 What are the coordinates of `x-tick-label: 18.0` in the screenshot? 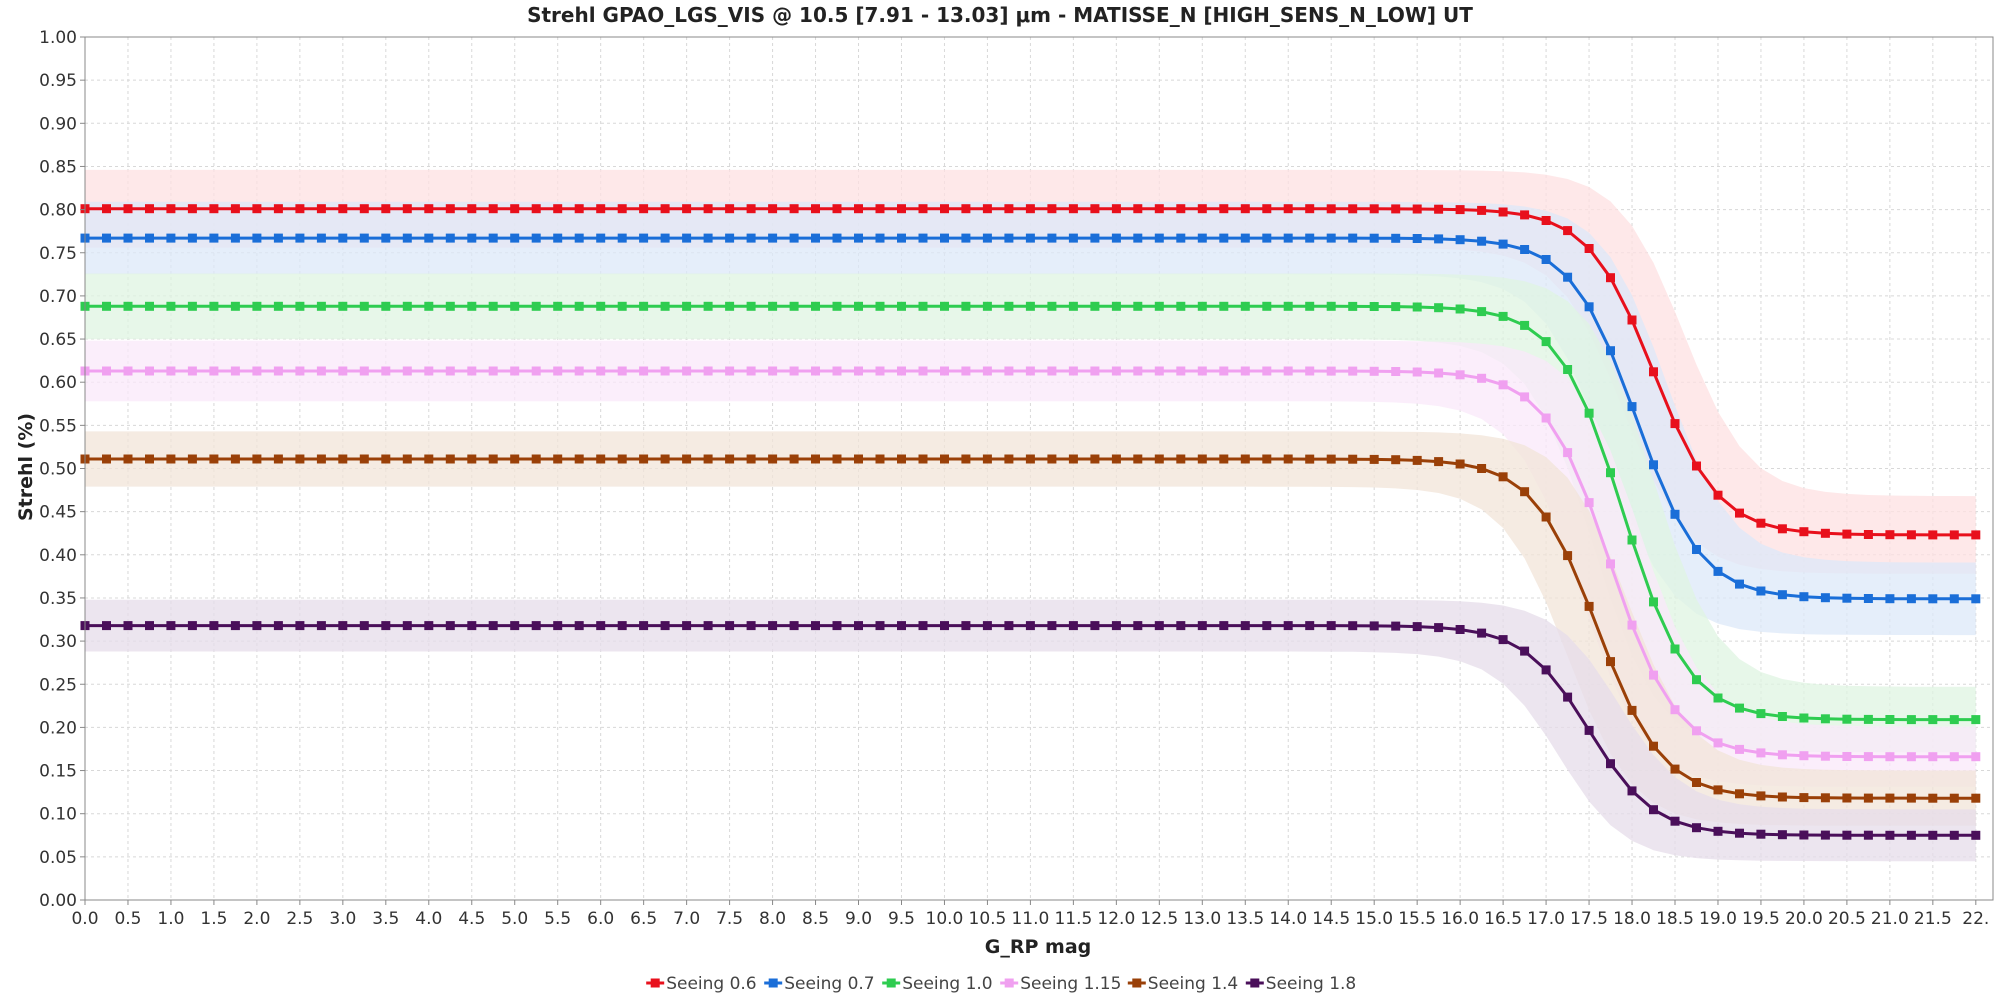 It's located at (1632, 919).